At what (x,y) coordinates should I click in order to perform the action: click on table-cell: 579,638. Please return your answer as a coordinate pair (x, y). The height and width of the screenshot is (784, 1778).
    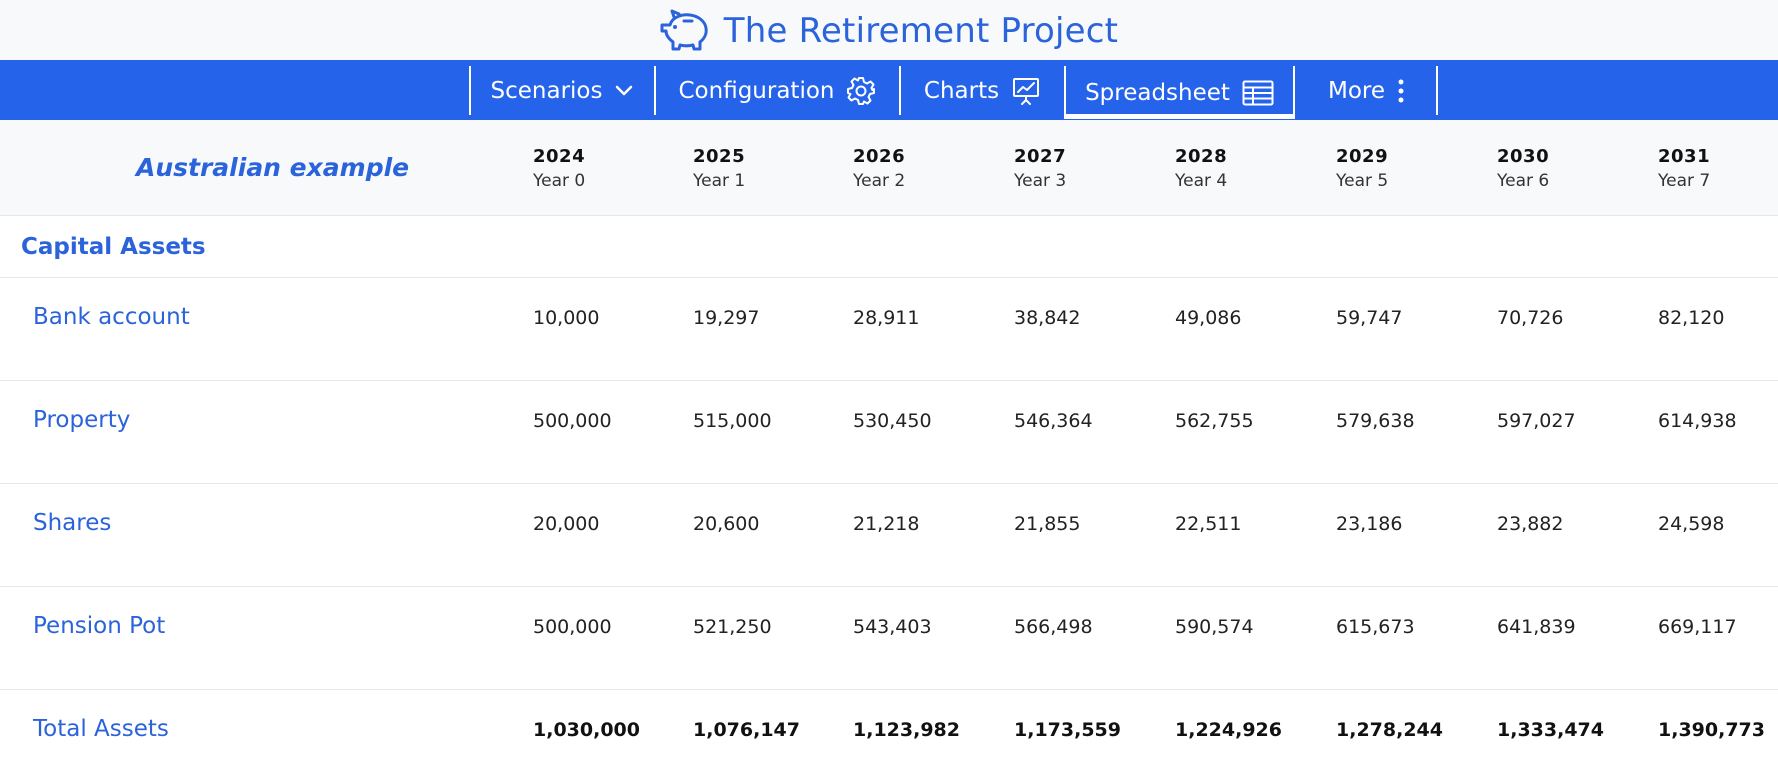
    Looking at the image, I should click on (1375, 421).